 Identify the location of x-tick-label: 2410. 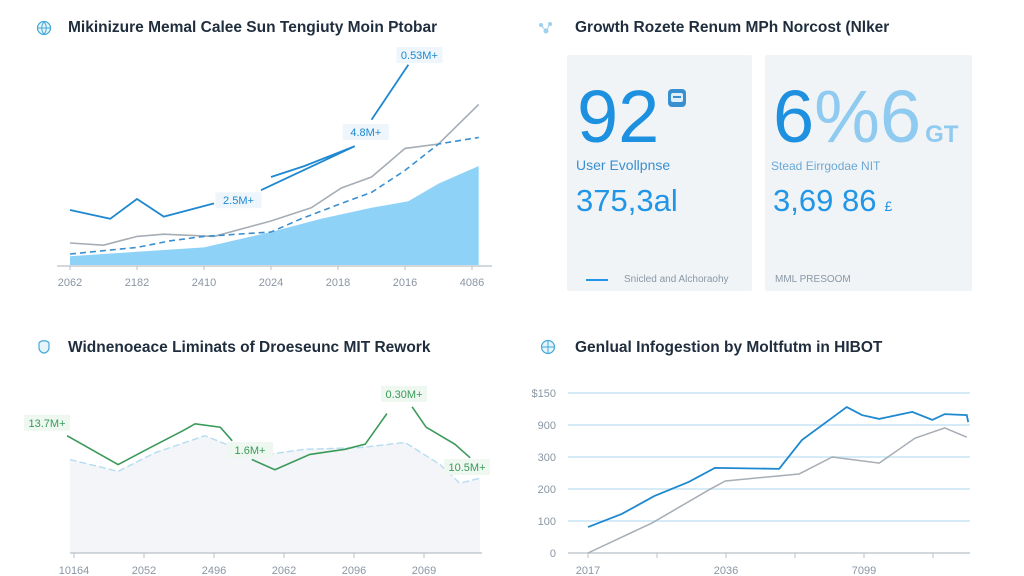
(204, 283).